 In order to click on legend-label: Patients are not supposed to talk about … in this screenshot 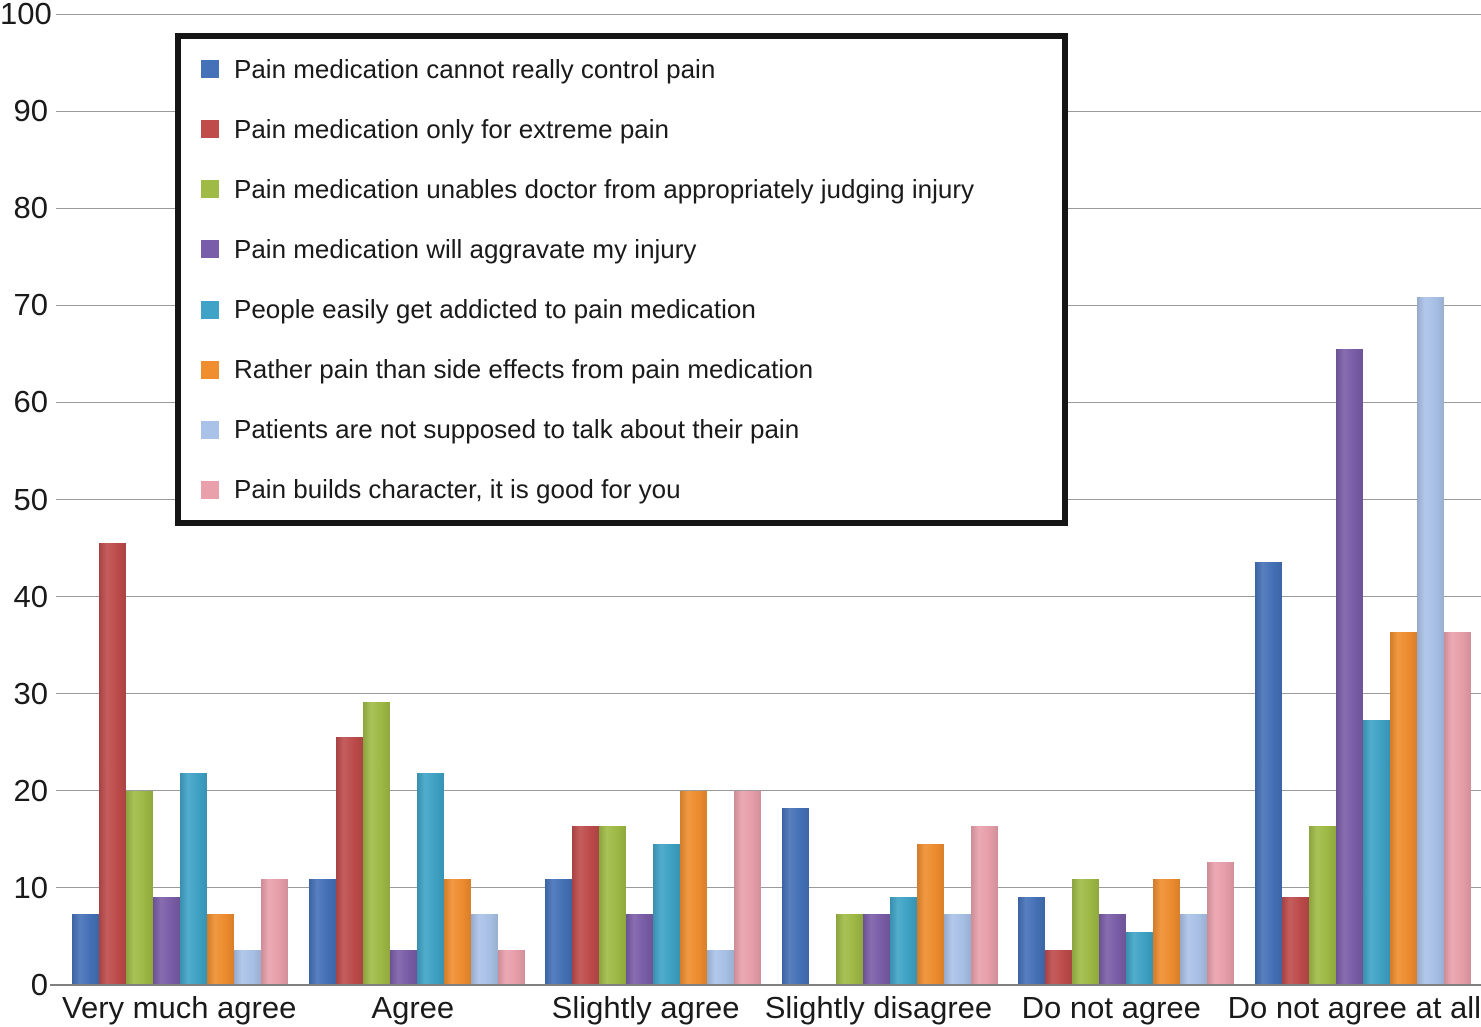, I will do `click(517, 429)`.